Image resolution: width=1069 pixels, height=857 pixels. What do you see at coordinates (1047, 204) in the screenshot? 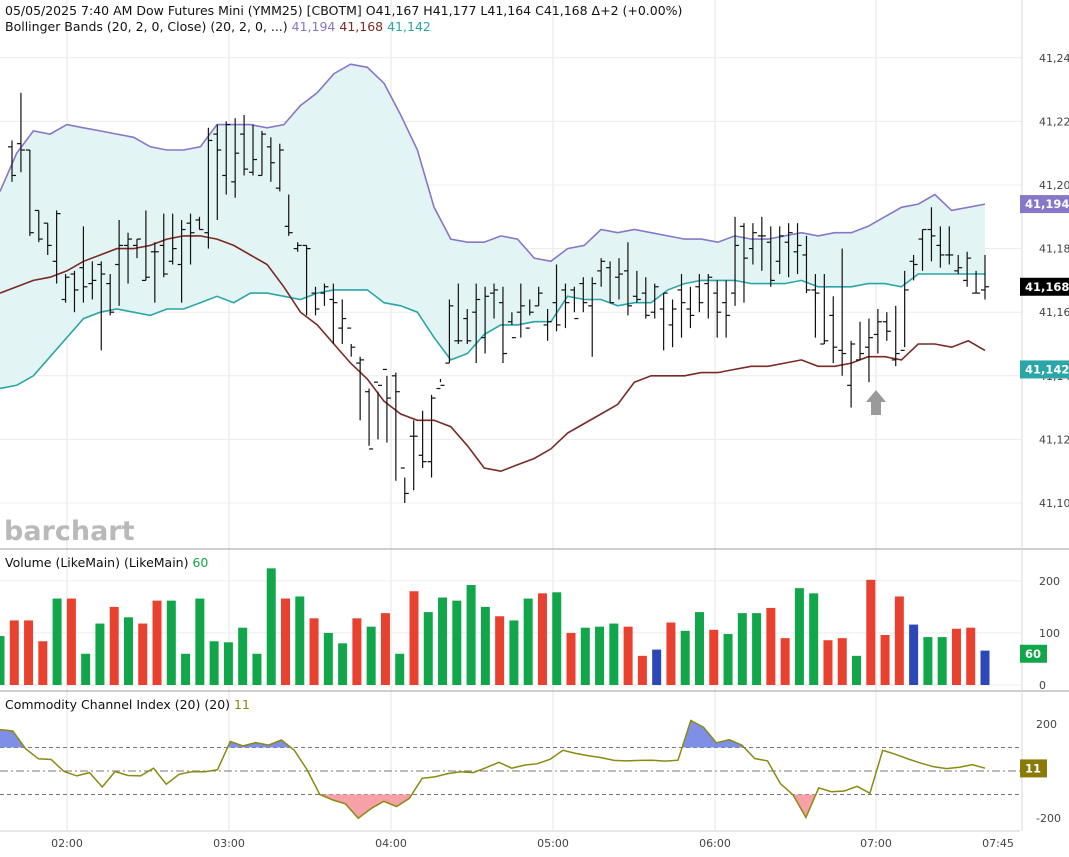
I see `bollinger-upper-badge-text: 41,194` at bounding box center [1047, 204].